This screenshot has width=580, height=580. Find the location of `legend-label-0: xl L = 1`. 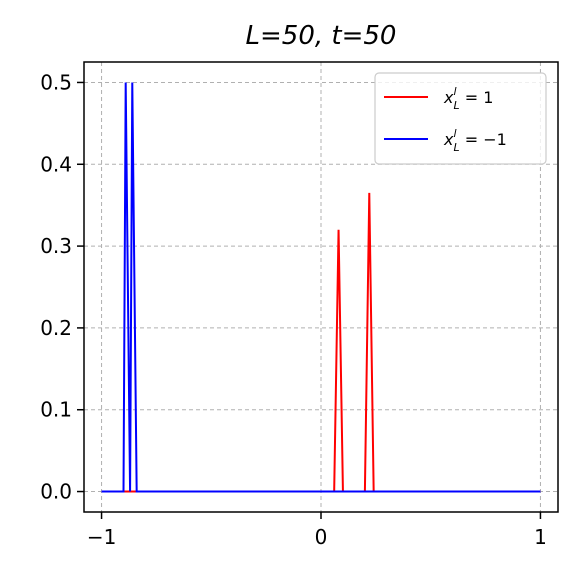

legend-label-0: xl L = 1 is located at coordinates (468, 98).